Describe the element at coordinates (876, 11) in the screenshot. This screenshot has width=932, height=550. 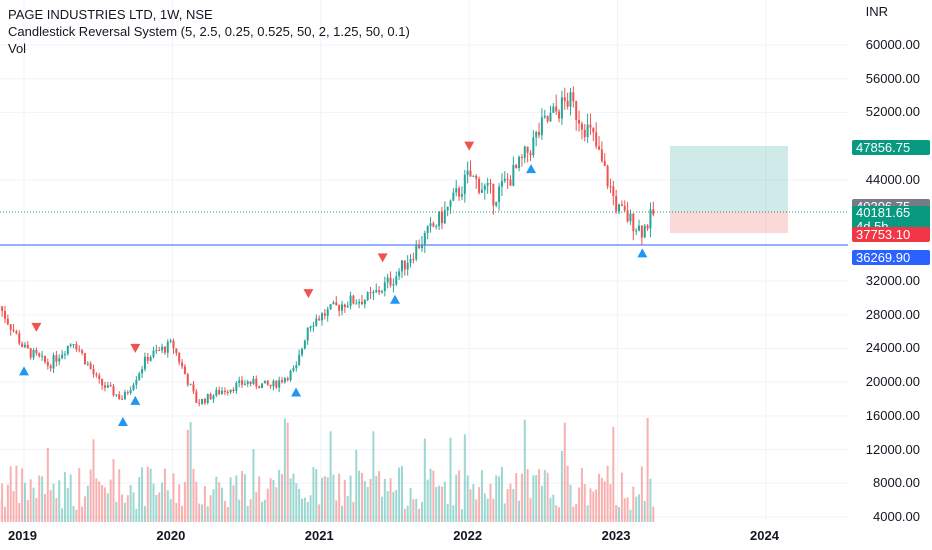
I see `currency-label: INR` at that location.